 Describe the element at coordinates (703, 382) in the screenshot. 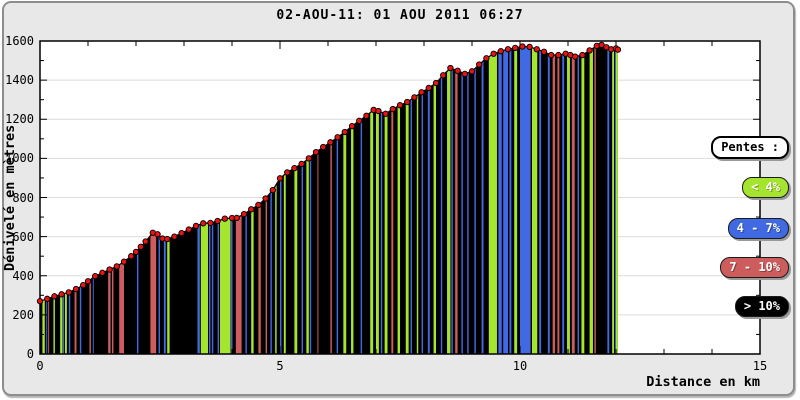

I see `x-axis-label: Distance en km` at that location.